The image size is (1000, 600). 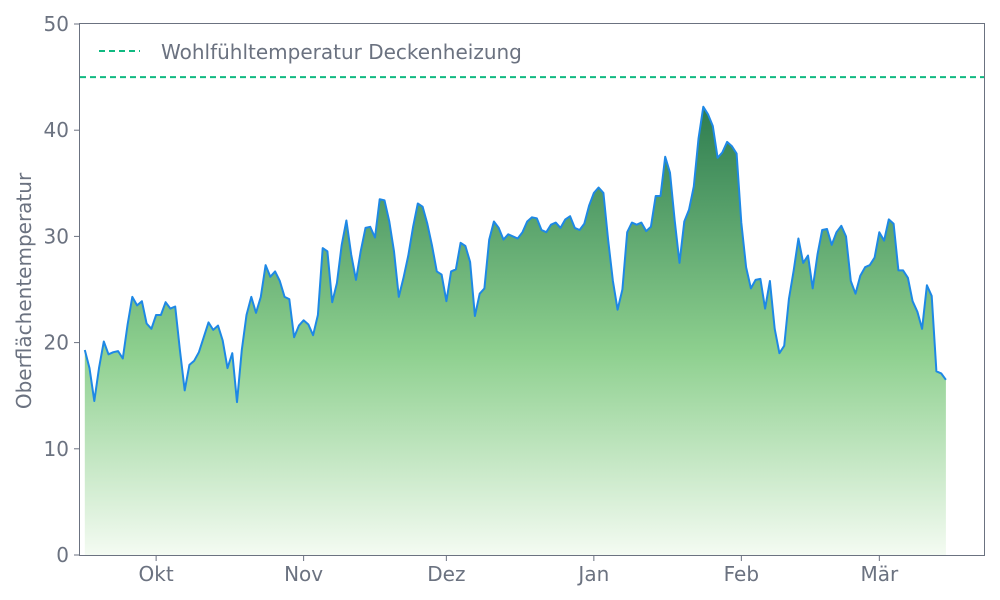 I want to click on y-axis: 0 10 20 30 40 50, so click(x=62, y=289).